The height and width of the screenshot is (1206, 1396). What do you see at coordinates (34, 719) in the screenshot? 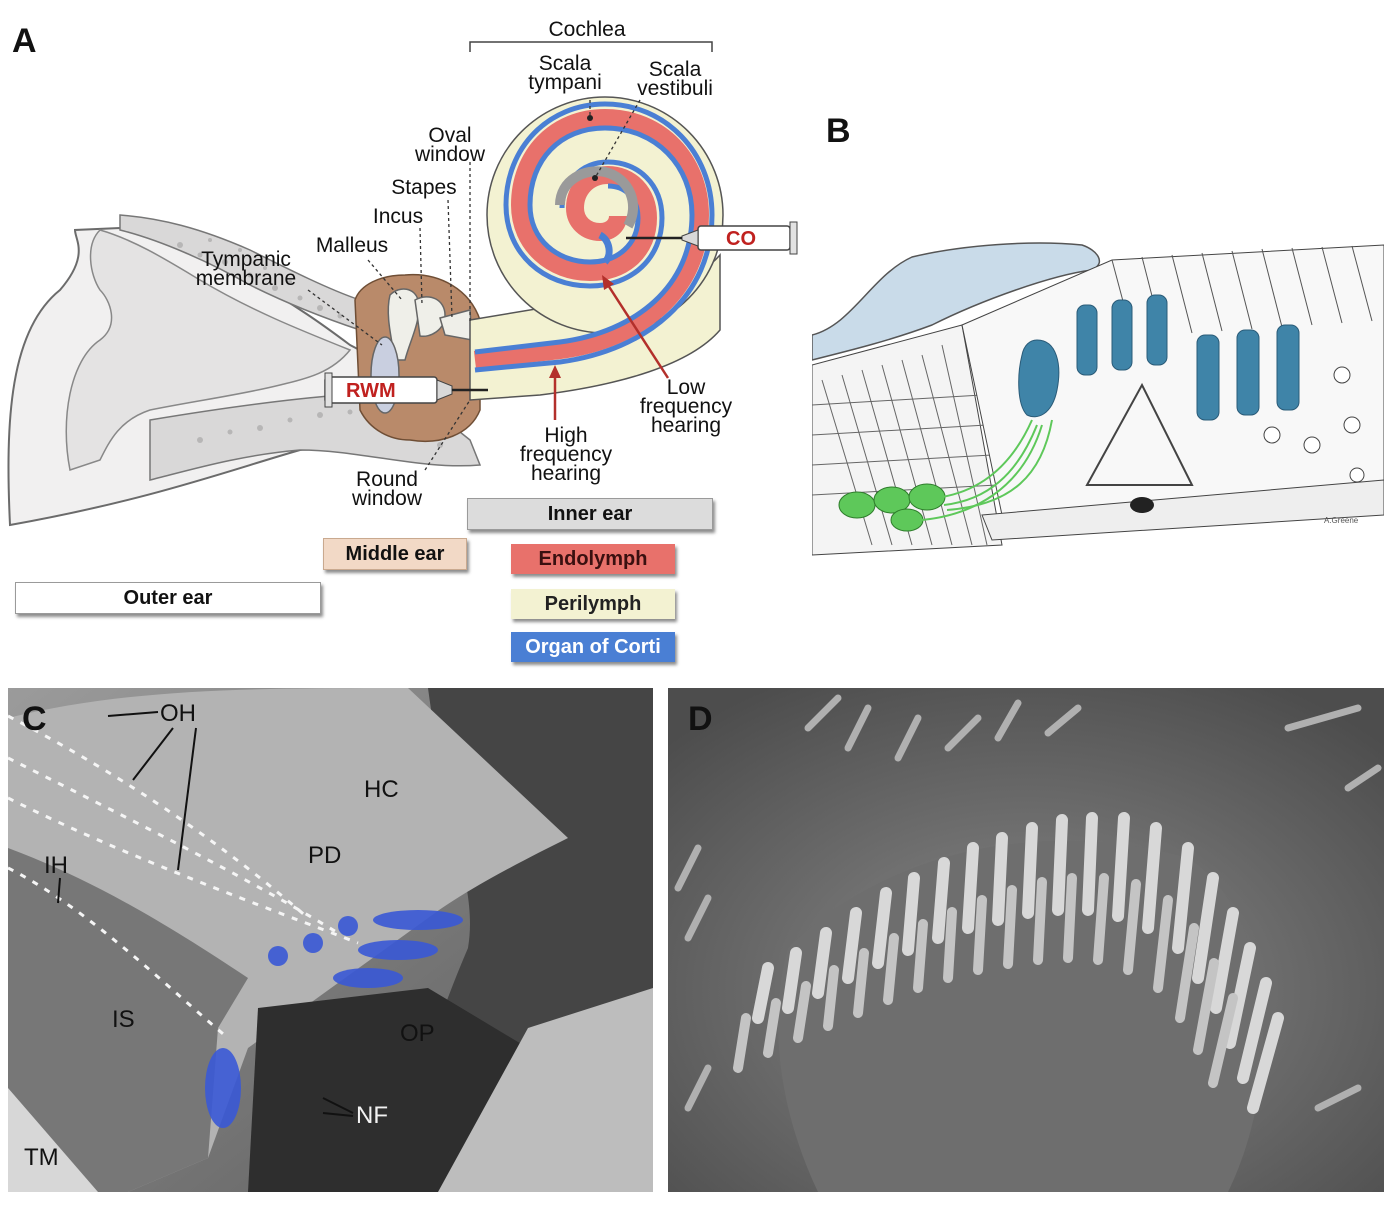
I see `panel-c-label: C` at bounding box center [34, 719].